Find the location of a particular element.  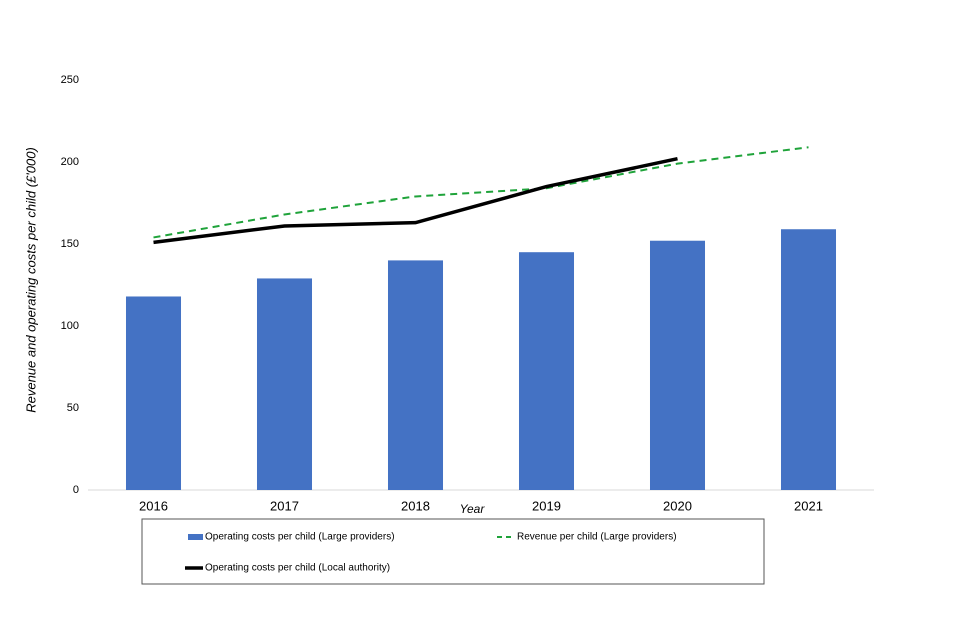

x-tick-label: 2016 is located at coordinates (153, 505).